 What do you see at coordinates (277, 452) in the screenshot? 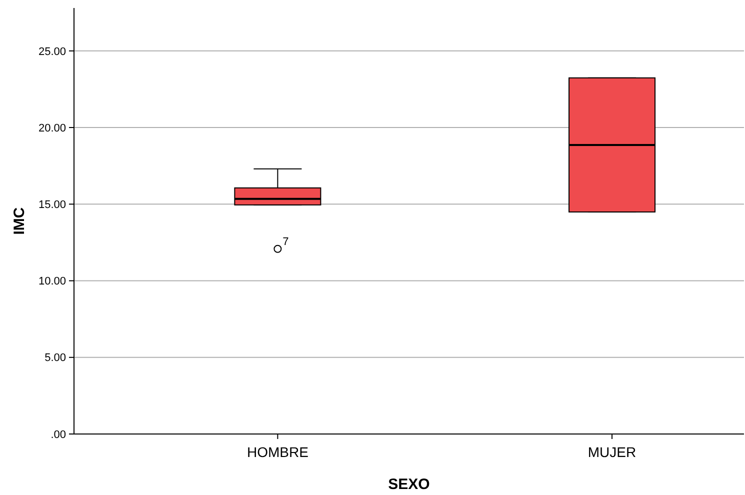
I see `x-tick-label: HOMBRE` at bounding box center [277, 452].